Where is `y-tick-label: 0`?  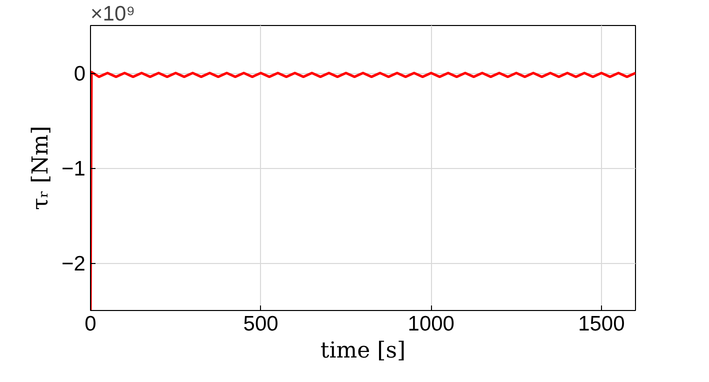
y-tick-label: 0 is located at coordinates (80, 74).